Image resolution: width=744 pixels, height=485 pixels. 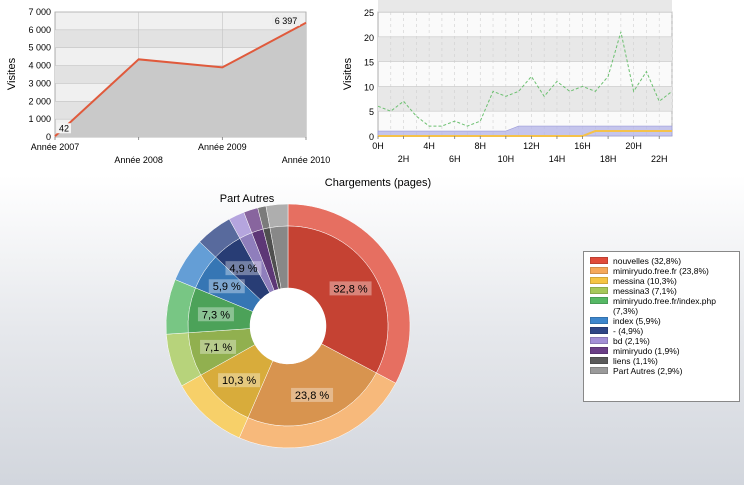 I want to click on chart1-data-label: 6 397, so click(x=286, y=21).